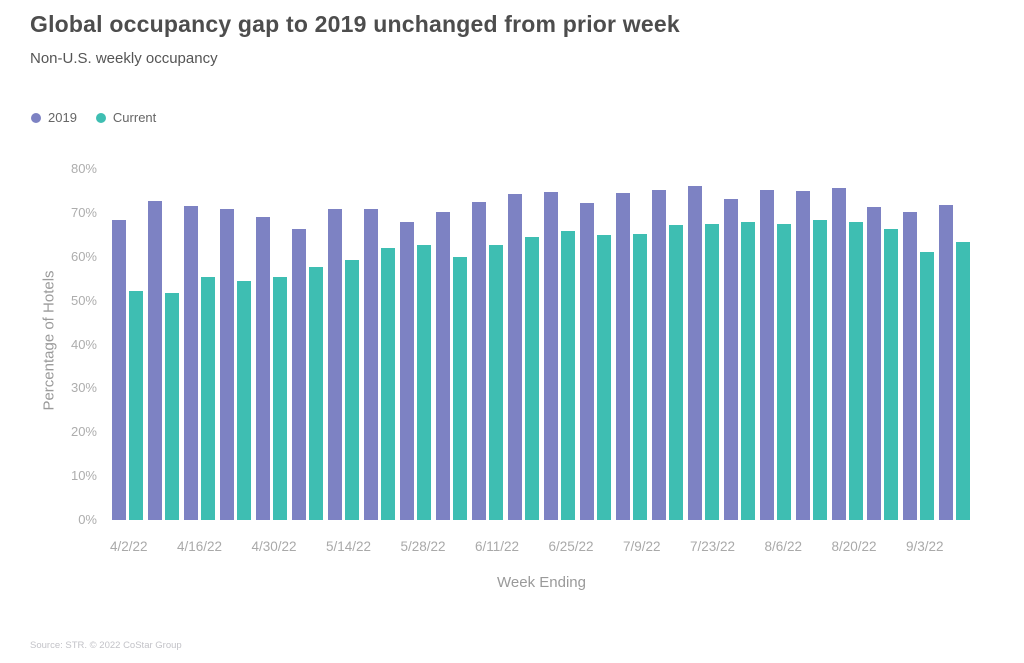 The height and width of the screenshot is (663, 1024). Describe the element at coordinates (124, 58) in the screenshot. I see `chart-subtitle: Non-U.S. weekly occupancy` at that location.